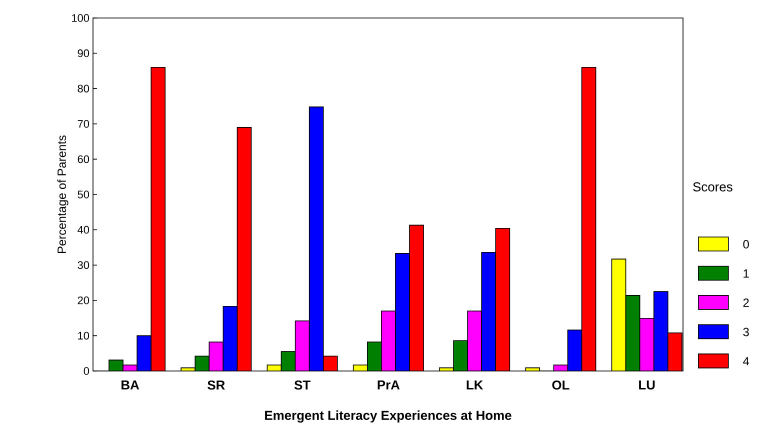  What do you see at coordinates (84, 230) in the screenshot?
I see `y-tick-label: 40` at bounding box center [84, 230].